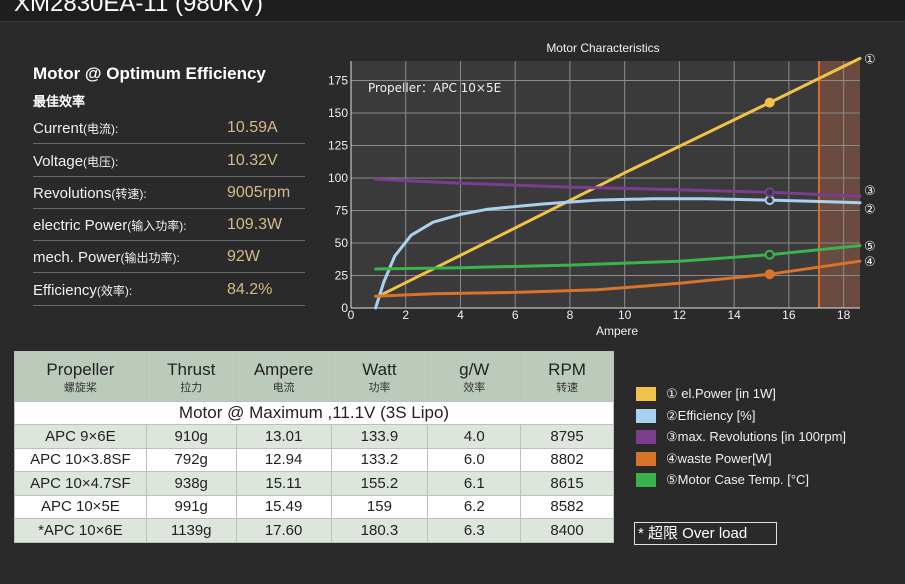 The image size is (905, 584). I want to click on opt-label: mech. Power, so click(77, 258).